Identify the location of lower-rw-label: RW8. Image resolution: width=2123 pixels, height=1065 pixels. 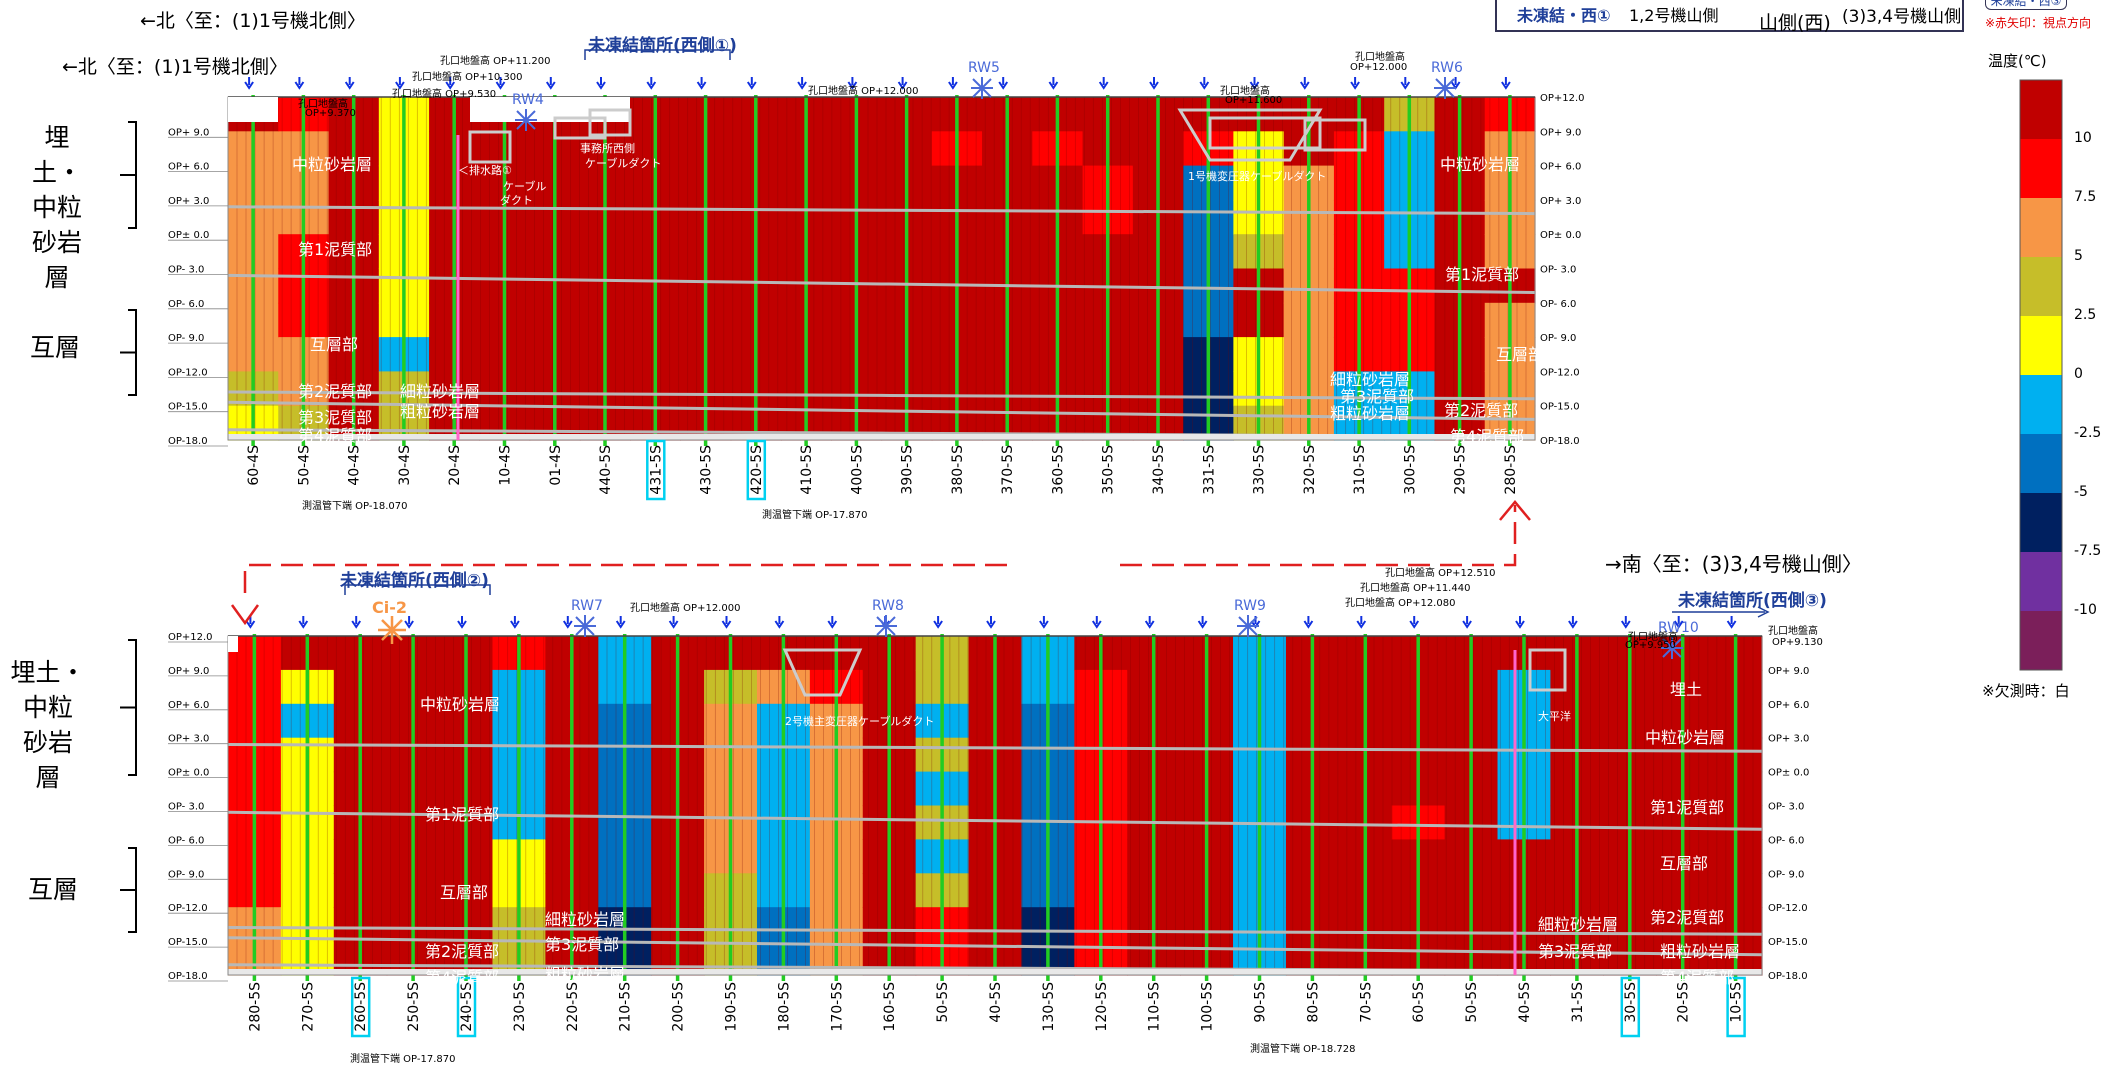
(888, 606).